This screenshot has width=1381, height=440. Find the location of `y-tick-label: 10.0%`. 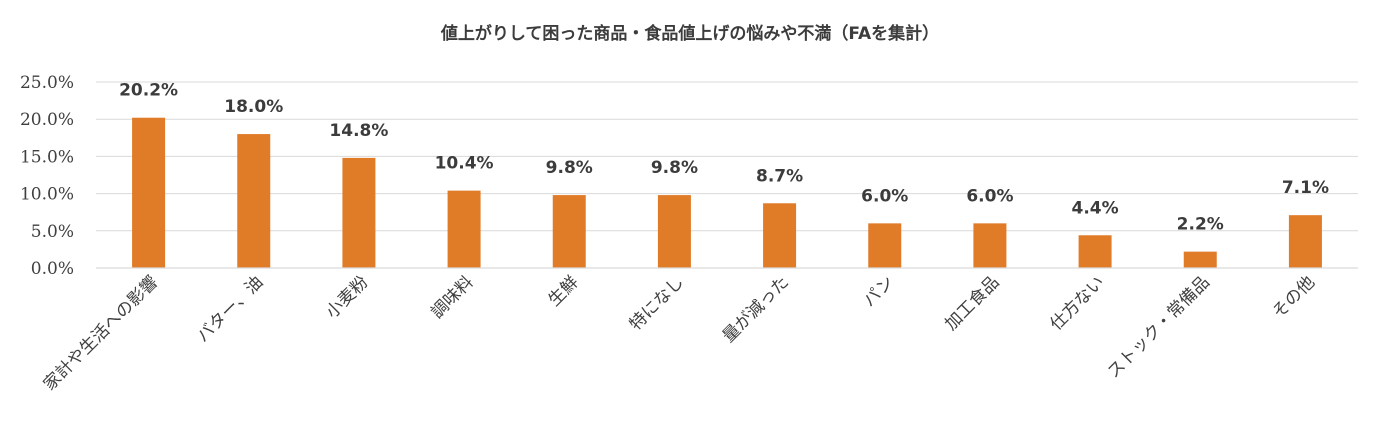

y-tick-label: 10.0% is located at coordinates (47, 195).